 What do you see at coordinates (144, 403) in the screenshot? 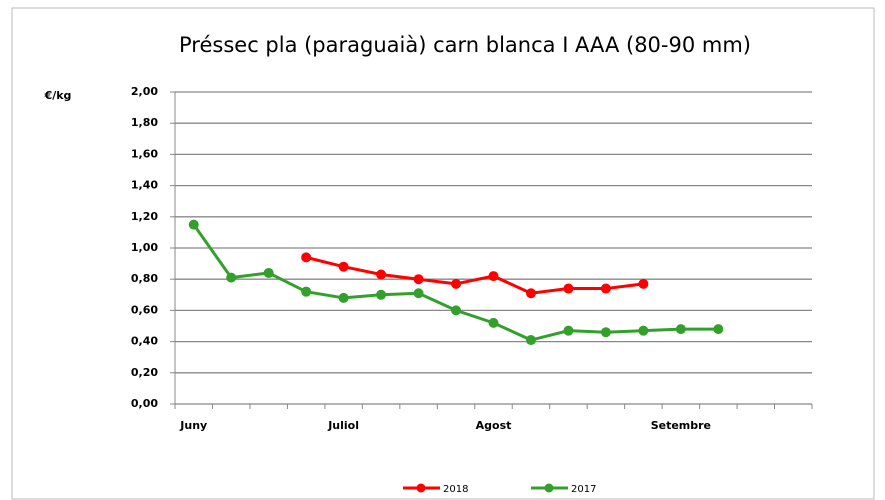
I see `y-tick-label: 0,00` at bounding box center [144, 403].